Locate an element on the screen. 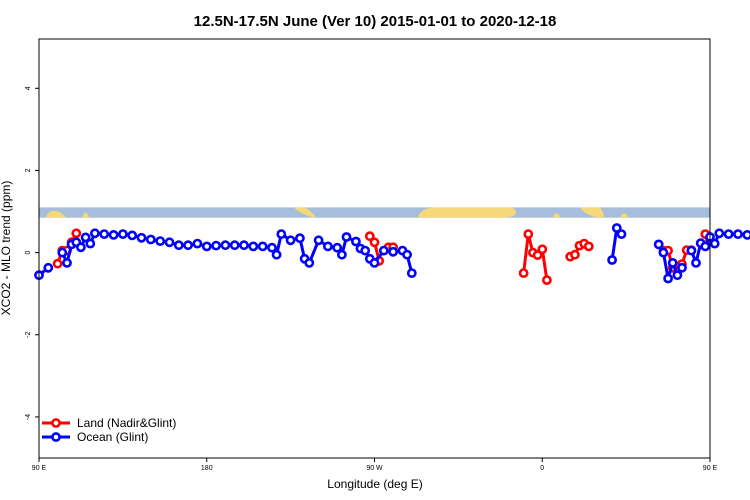 This screenshot has height=500, width=750. x-tick-label: 0 is located at coordinates (542, 468).